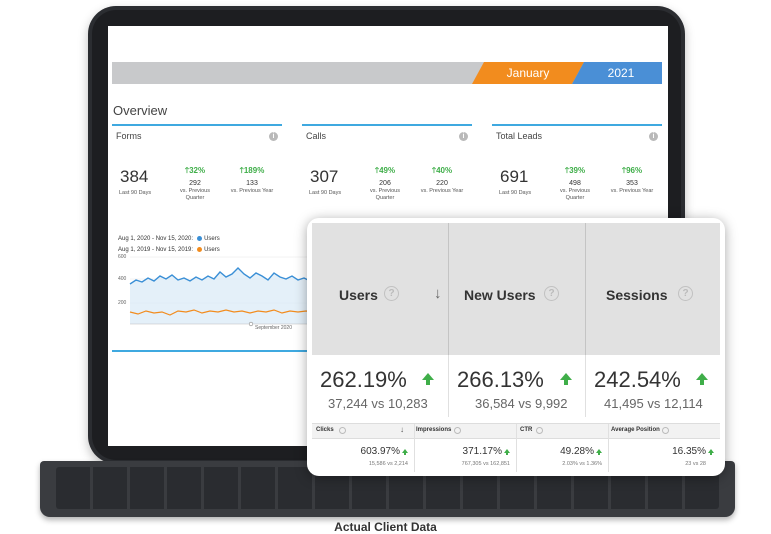 The image size is (771, 534). Describe the element at coordinates (521, 403) in the screenshot. I see `new-users-compare: 36,584 vs 9,992` at that location.